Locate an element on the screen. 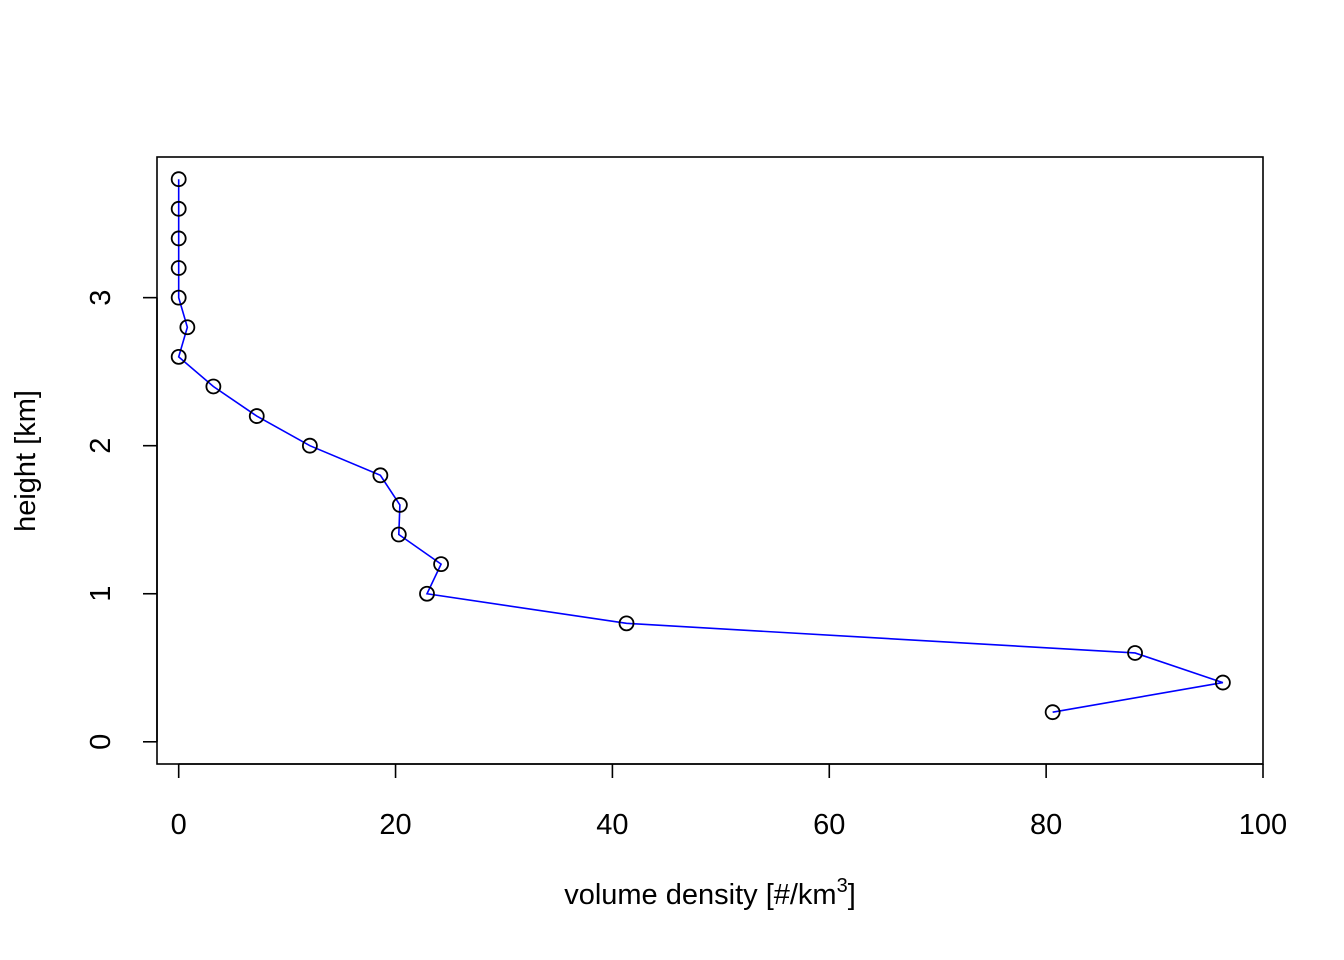 The image size is (1344, 960). y-tick-label: 2 is located at coordinates (101, 446).